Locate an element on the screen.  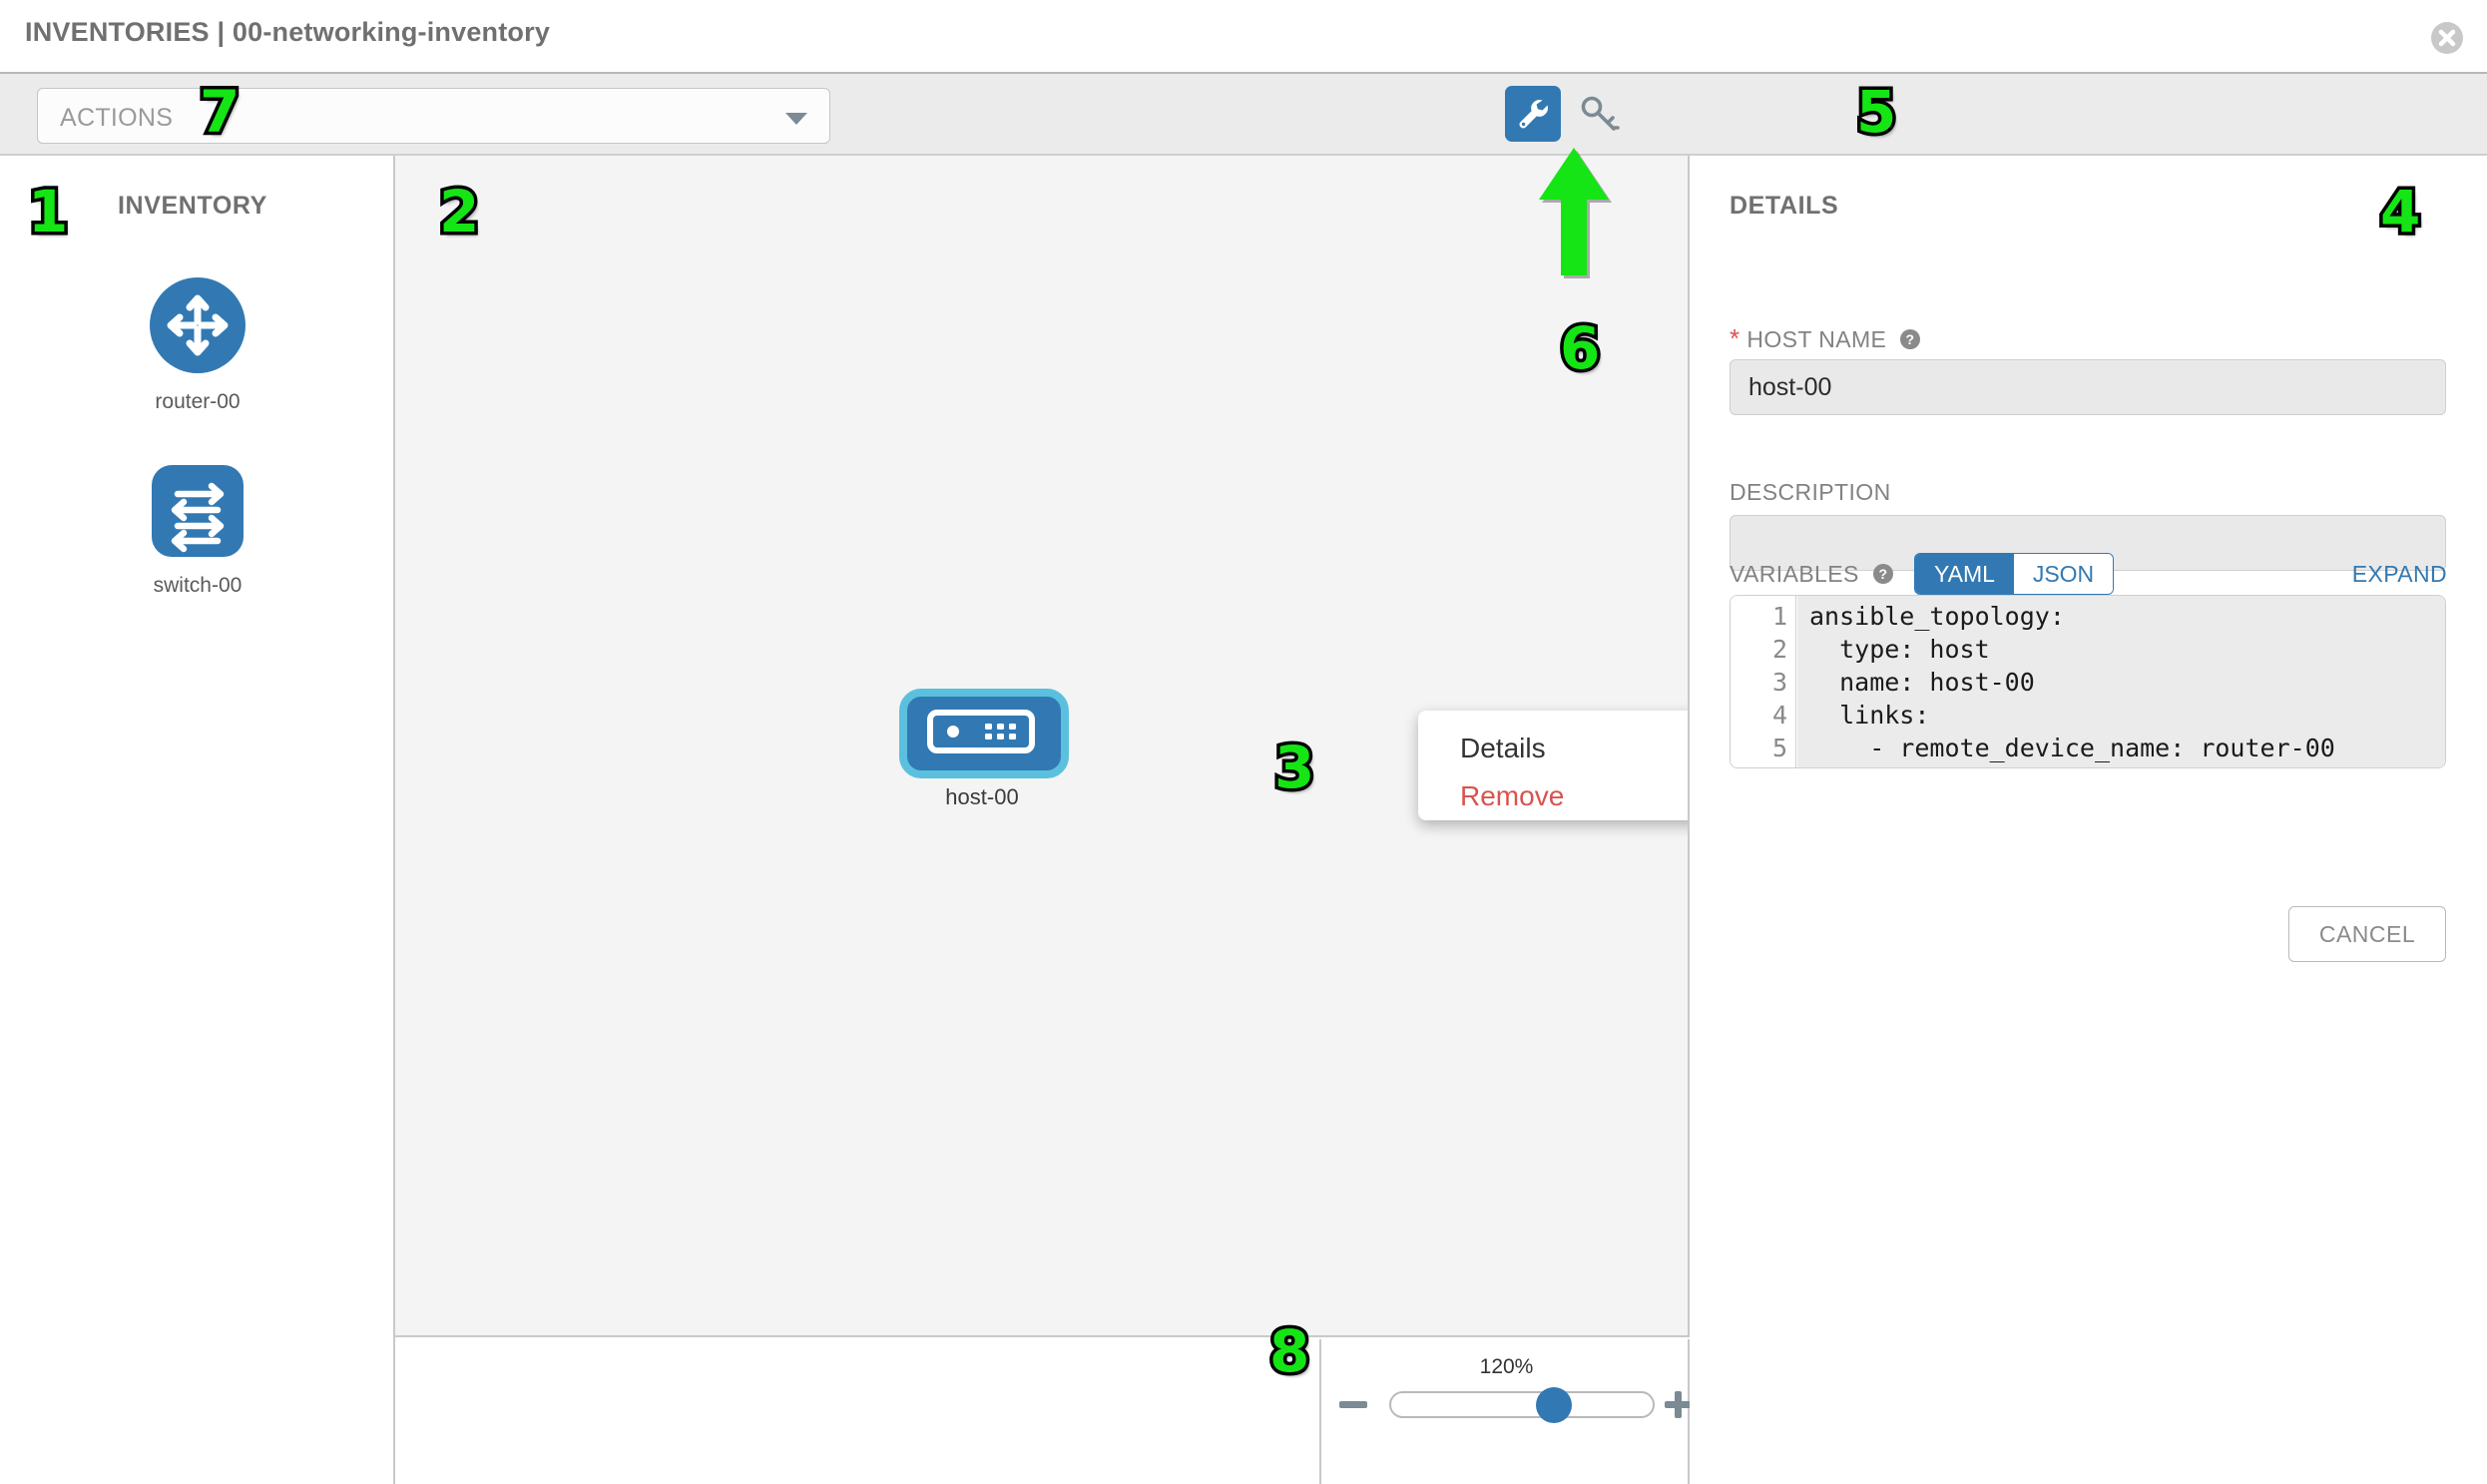
details-title: DETAILS is located at coordinates (1784, 206).